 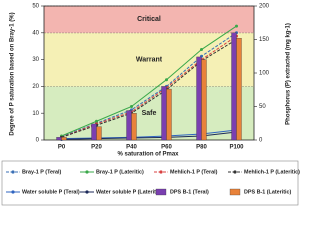 What do you see at coordinates (189, 192) in the screenshot?
I see `legend-label: DPS B-1 (Teral)` at bounding box center [189, 192].